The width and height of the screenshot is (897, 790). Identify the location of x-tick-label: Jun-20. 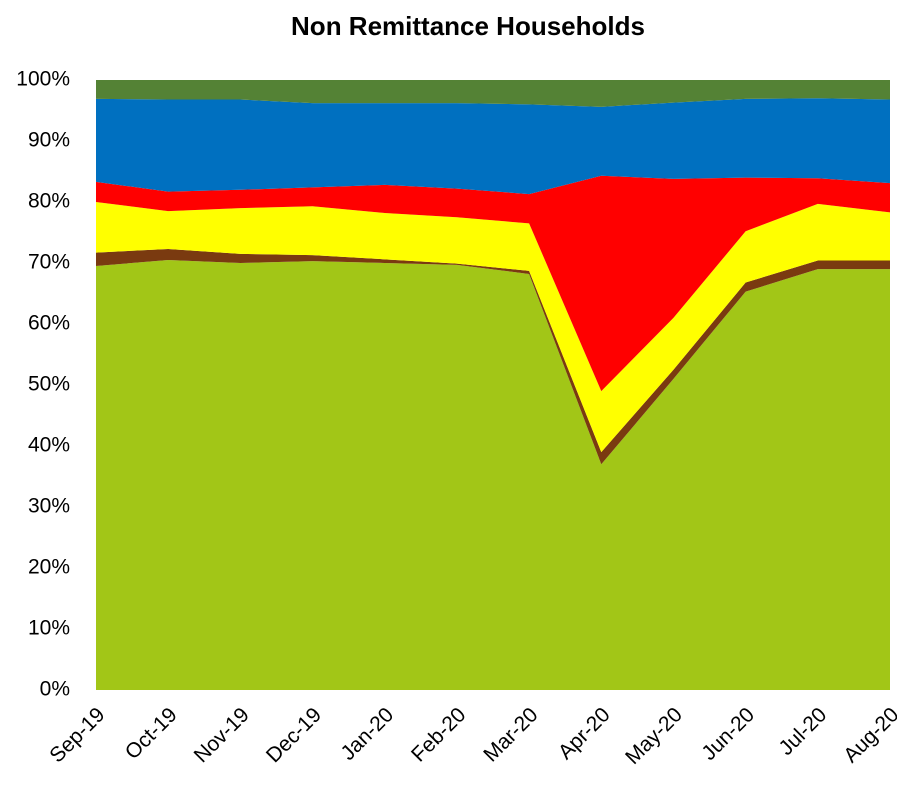
(728, 734).